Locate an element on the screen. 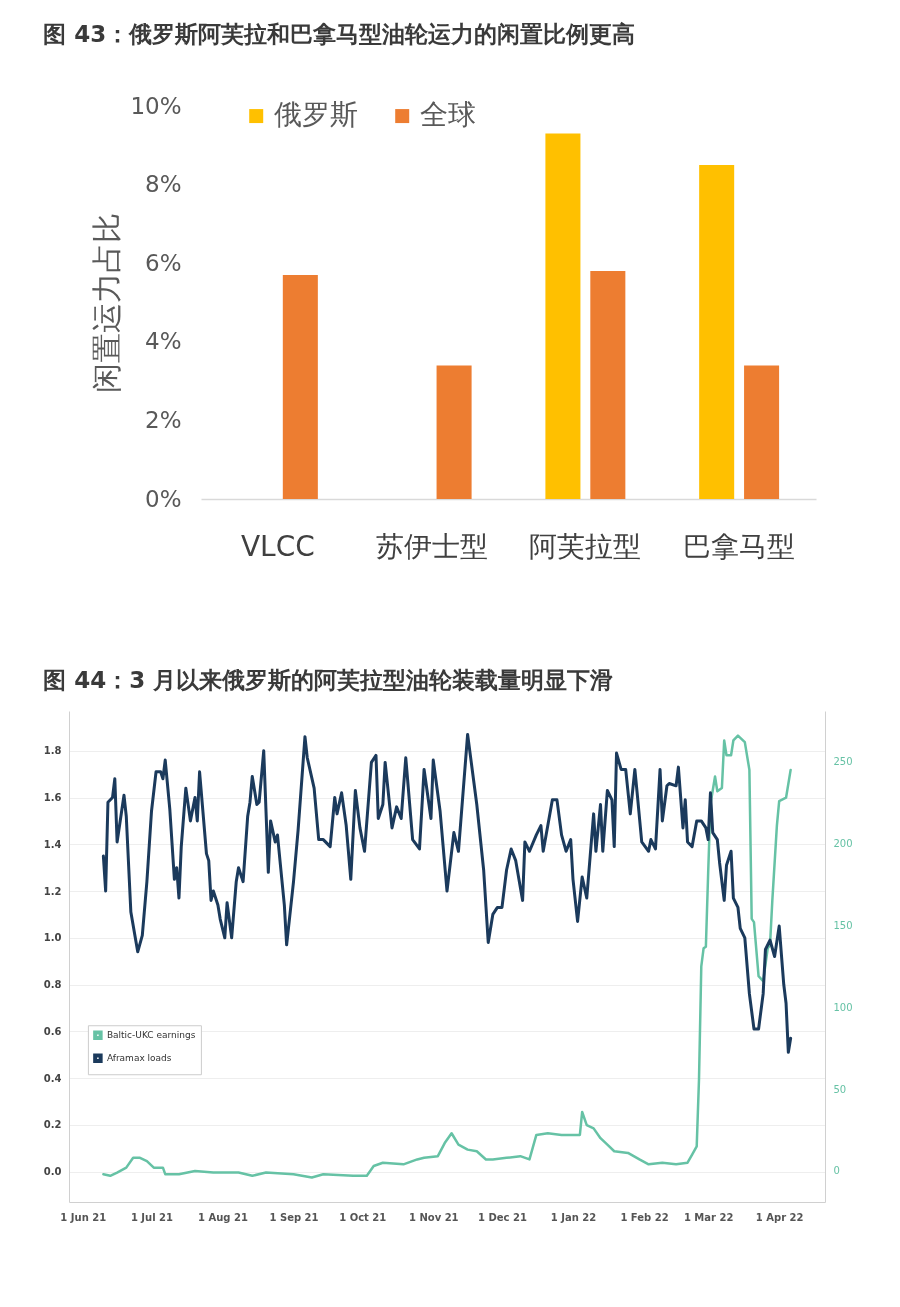 The image size is (900, 1307). x-tick-label: 苏伊士型 is located at coordinates (431, 546).